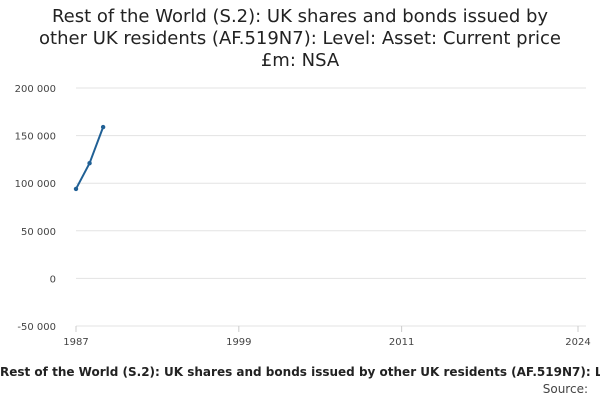  I want to click on y-tick-label: 100 000, so click(35, 184).